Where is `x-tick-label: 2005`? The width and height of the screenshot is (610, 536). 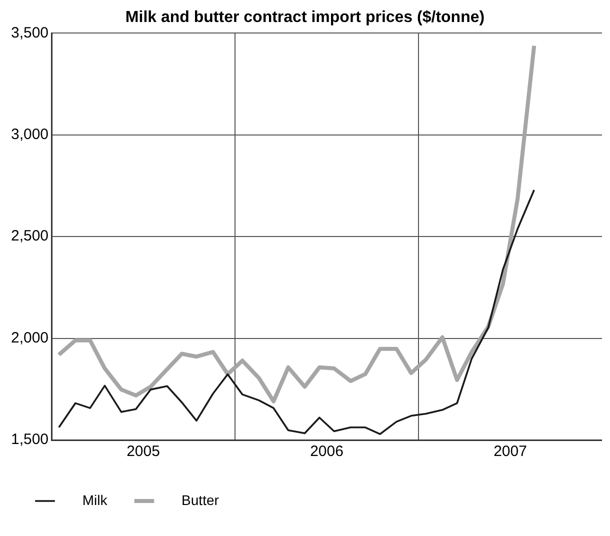 x-tick-label: 2005 is located at coordinates (143, 451).